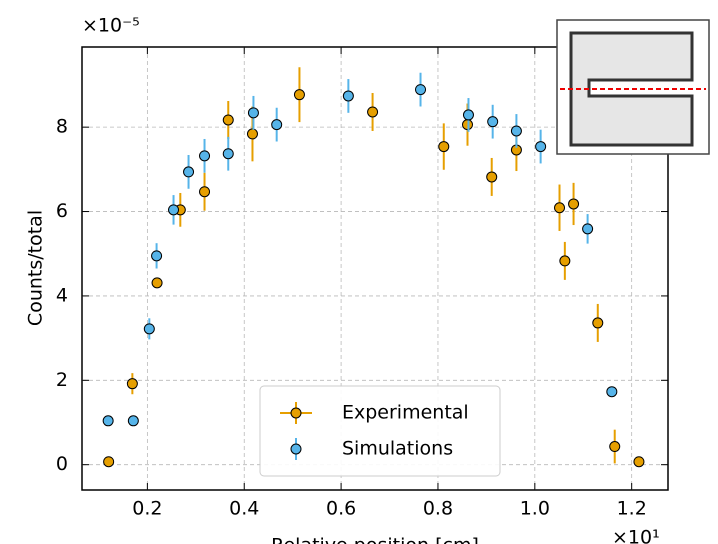 The height and width of the screenshot is (544, 718). Describe the element at coordinates (147, 509) in the screenshot. I see `x-tick-label: 0.2` at that location.